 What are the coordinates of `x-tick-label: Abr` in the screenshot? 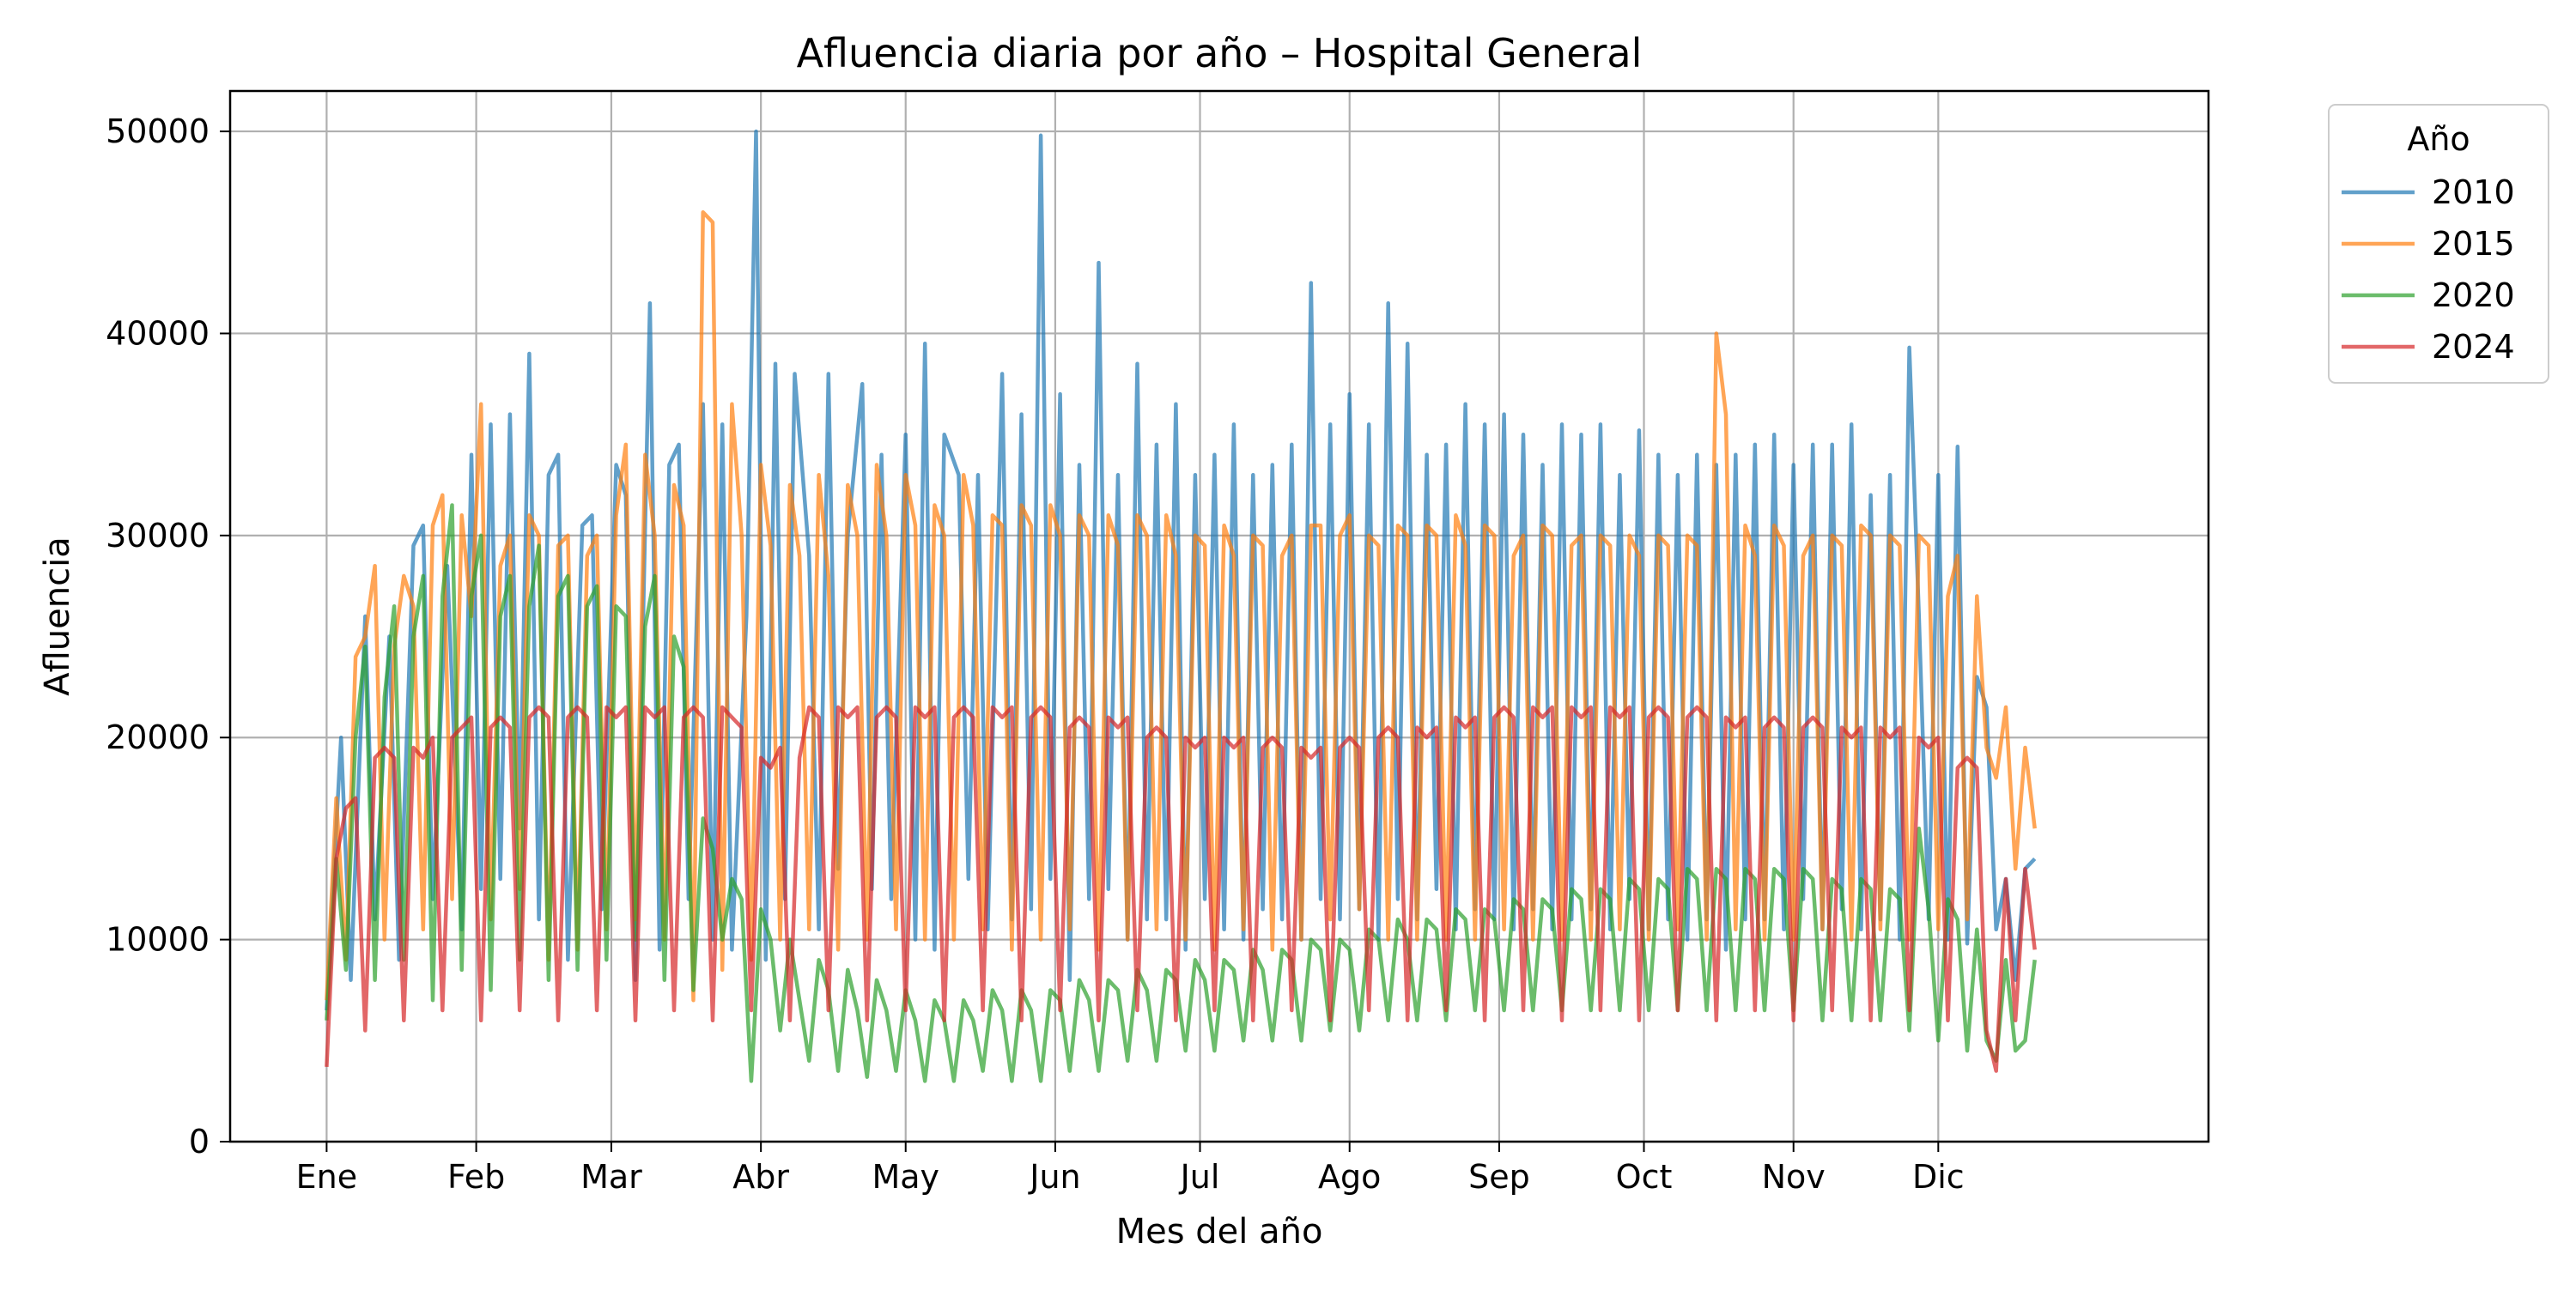 It's located at (760, 1177).